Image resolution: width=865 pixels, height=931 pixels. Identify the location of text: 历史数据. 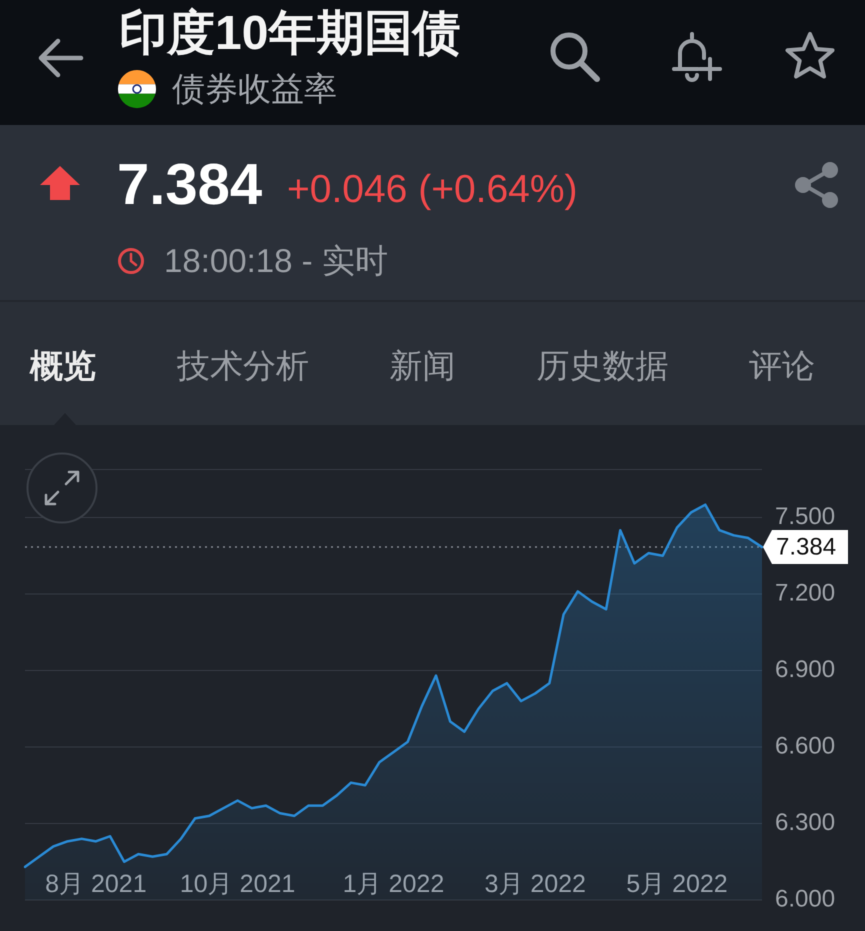
(602, 366).